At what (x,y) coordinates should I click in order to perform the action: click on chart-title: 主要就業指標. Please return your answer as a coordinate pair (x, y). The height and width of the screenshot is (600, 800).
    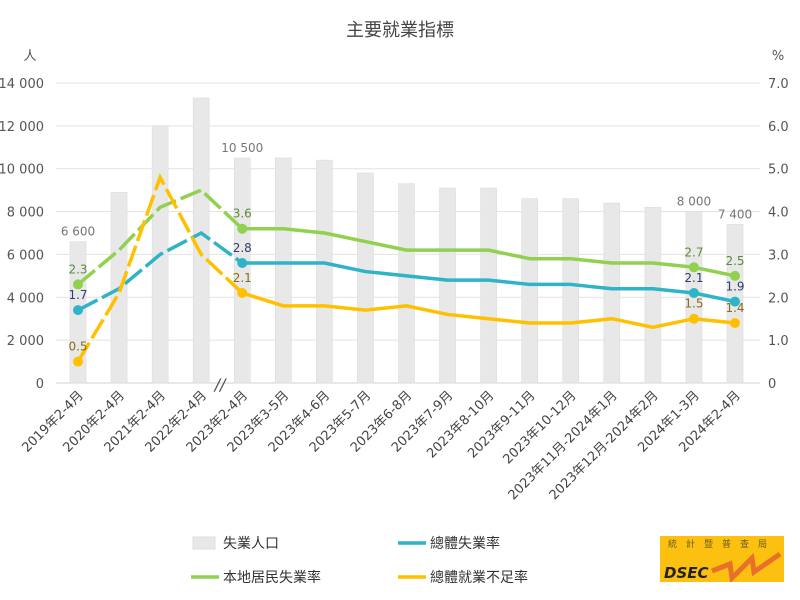
    Looking at the image, I should click on (400, 30).